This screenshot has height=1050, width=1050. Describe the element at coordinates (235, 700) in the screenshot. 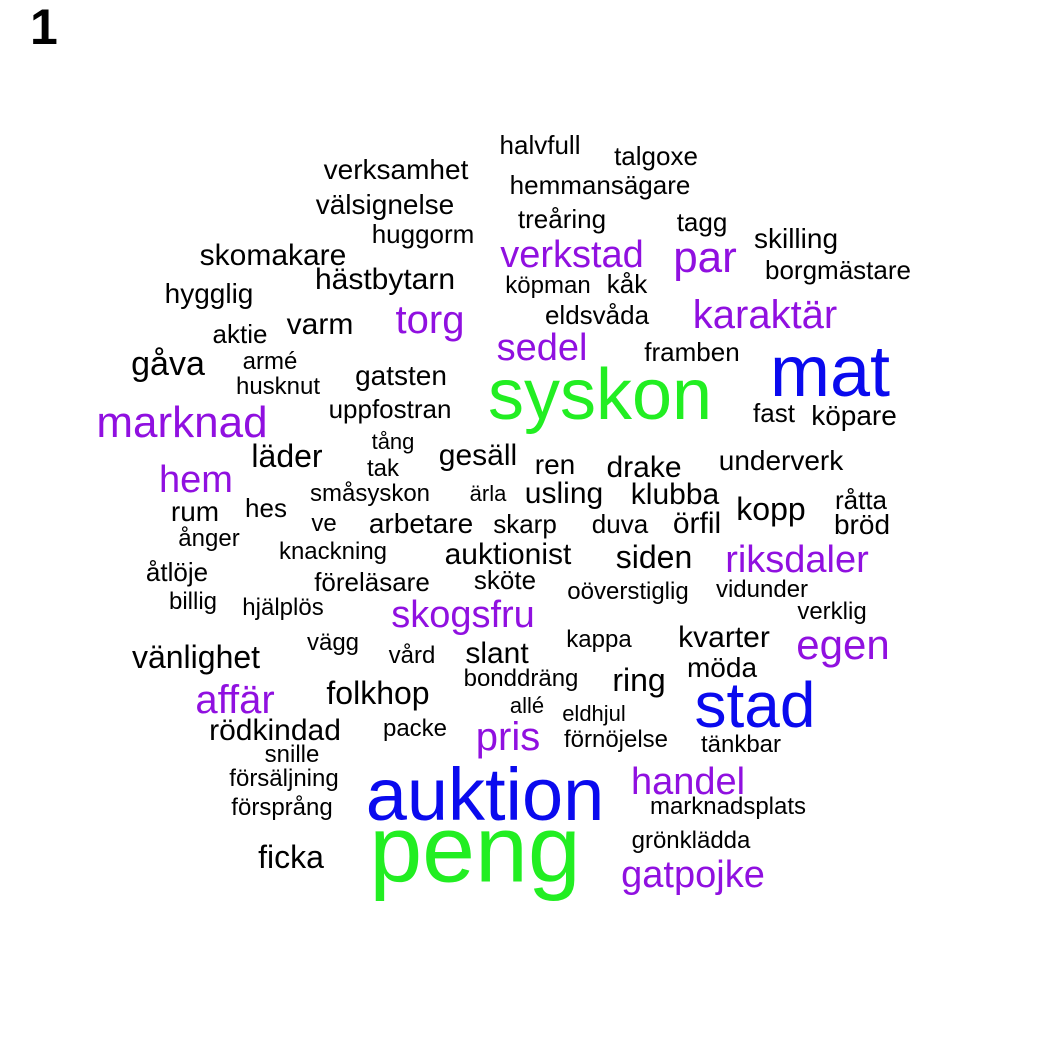

I see `cloud-word: affär` at that location.